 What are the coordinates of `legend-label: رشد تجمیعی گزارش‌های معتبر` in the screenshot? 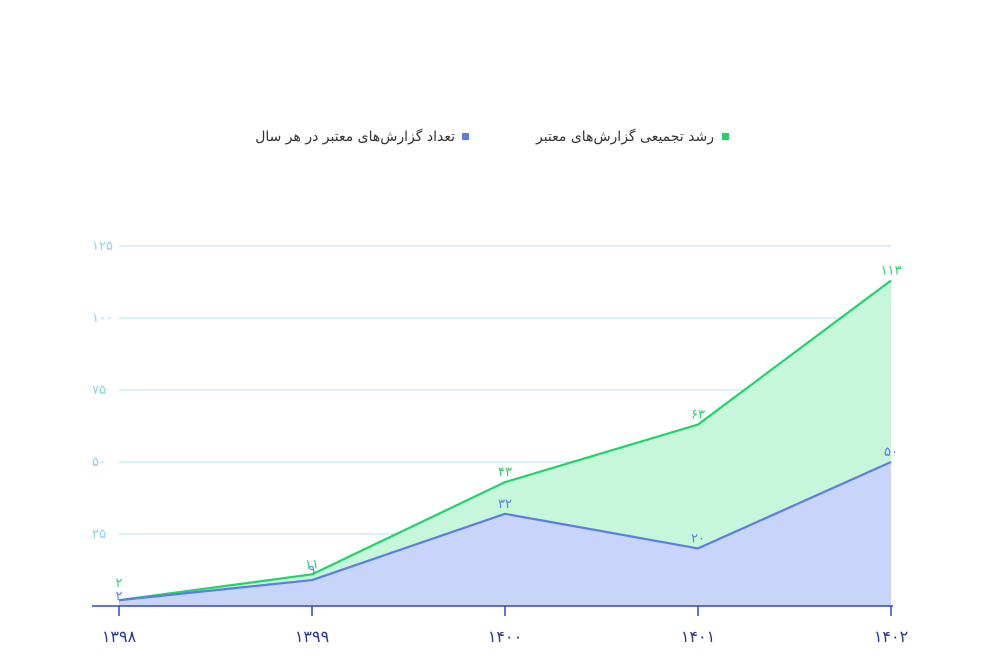 It's located at (624, 136).